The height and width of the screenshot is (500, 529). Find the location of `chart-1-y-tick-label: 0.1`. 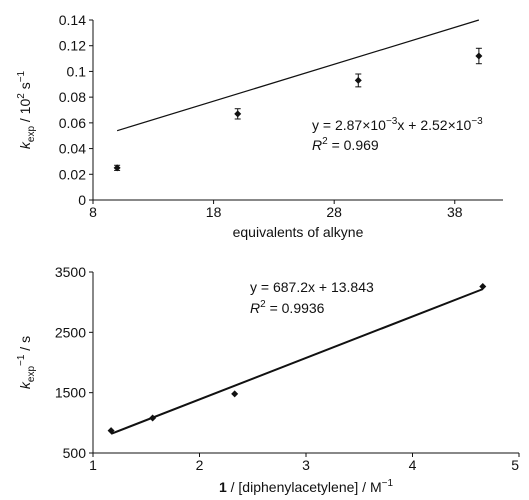

chart-1-y-tick-label: 0.1 is located at coordinates (77, 71).